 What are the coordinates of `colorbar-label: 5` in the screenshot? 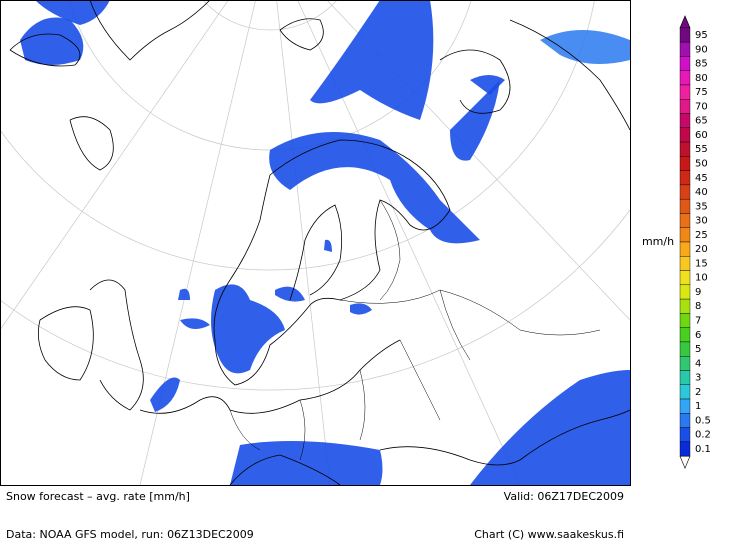 It's located at (698, 349).